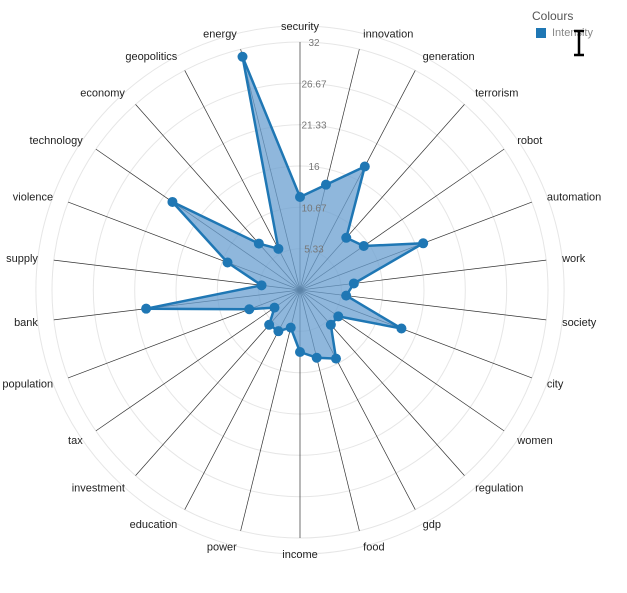  Describe the element at coordinates (154, 525) in the screenshot. I see `category-label-education: education` at that location.